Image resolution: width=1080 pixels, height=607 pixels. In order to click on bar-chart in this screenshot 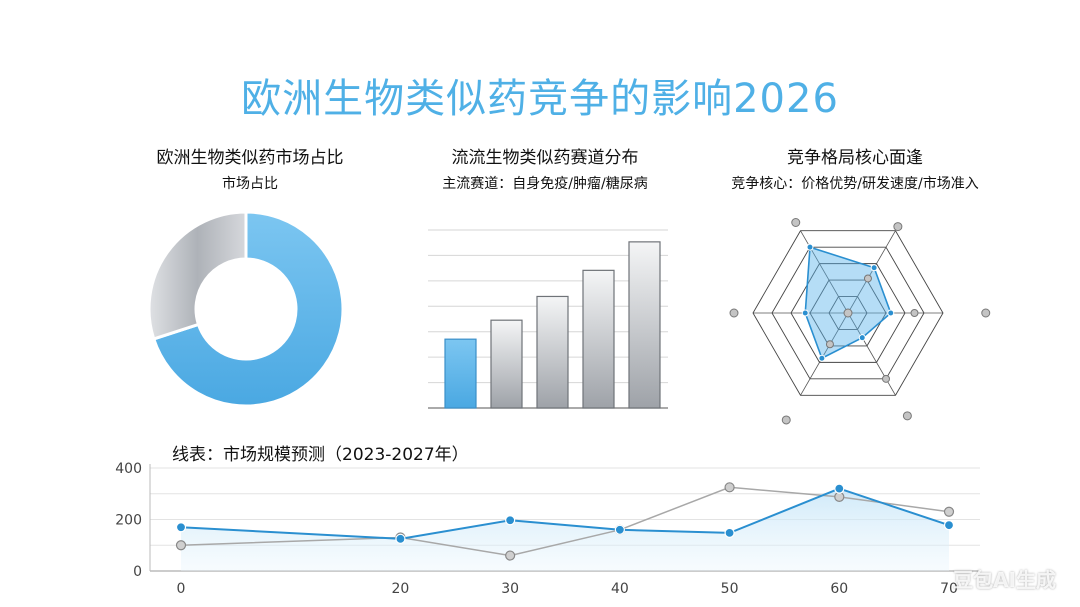, I will do `click(548, 319)`.